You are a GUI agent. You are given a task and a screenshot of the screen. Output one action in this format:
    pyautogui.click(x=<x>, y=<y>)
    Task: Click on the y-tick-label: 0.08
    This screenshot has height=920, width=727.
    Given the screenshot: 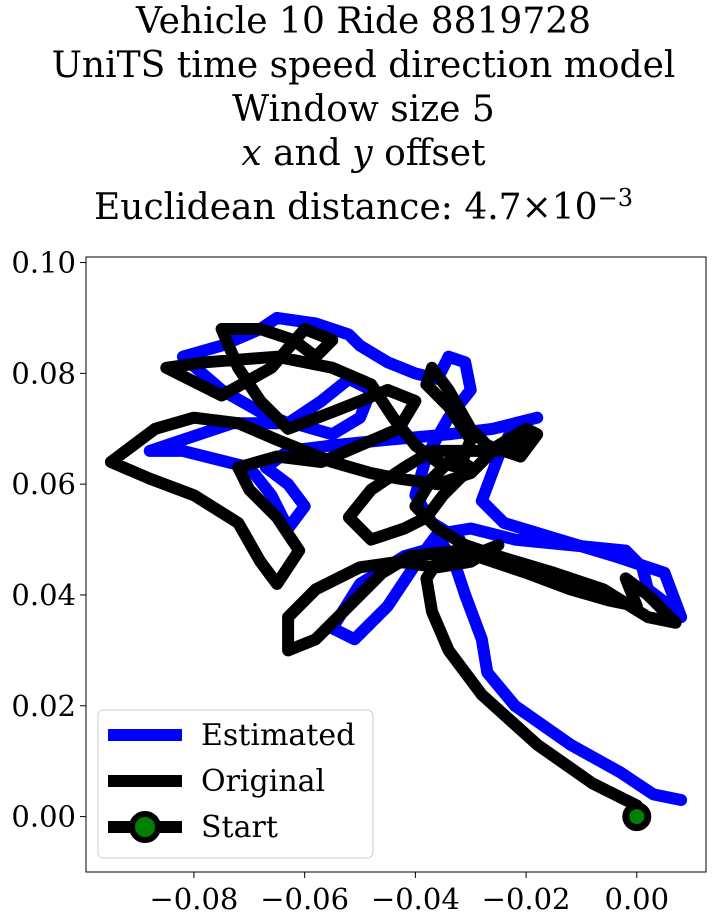 What is the action you would take?
    pyautogui.click(x=43, y=373)
    